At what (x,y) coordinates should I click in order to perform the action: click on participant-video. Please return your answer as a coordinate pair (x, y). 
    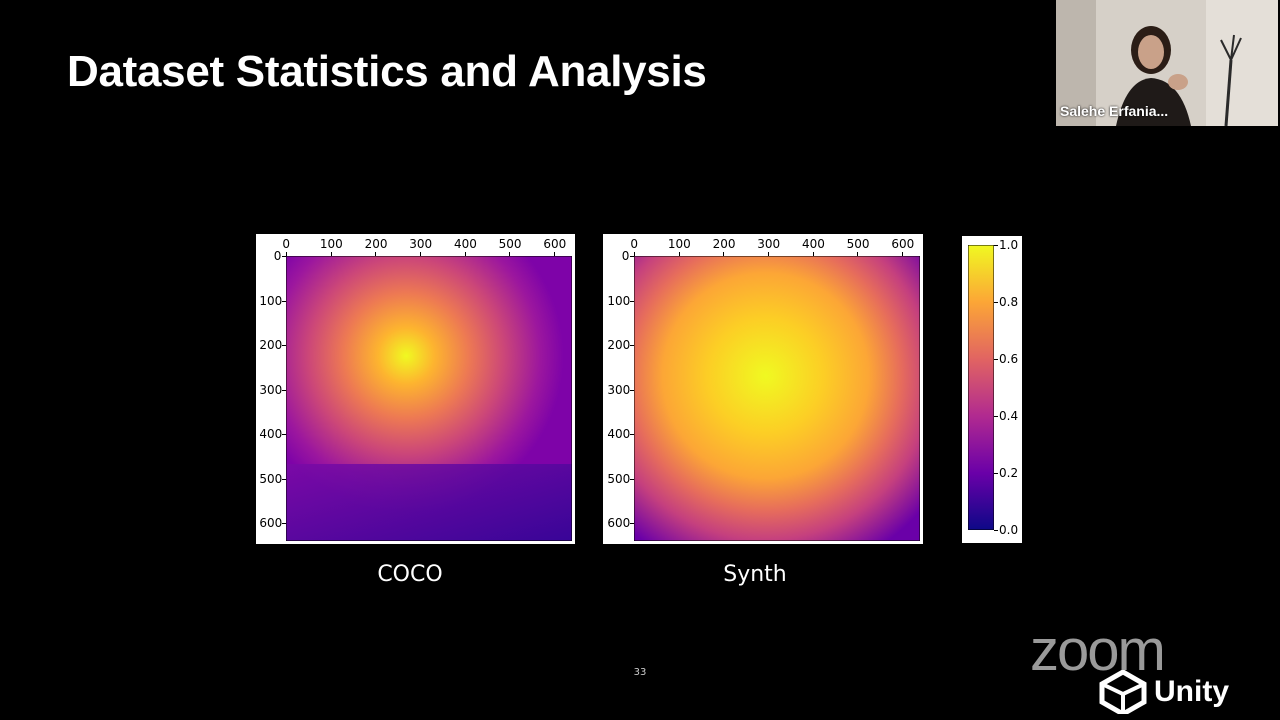
    Looking at the image, I should click on (1167, 63).